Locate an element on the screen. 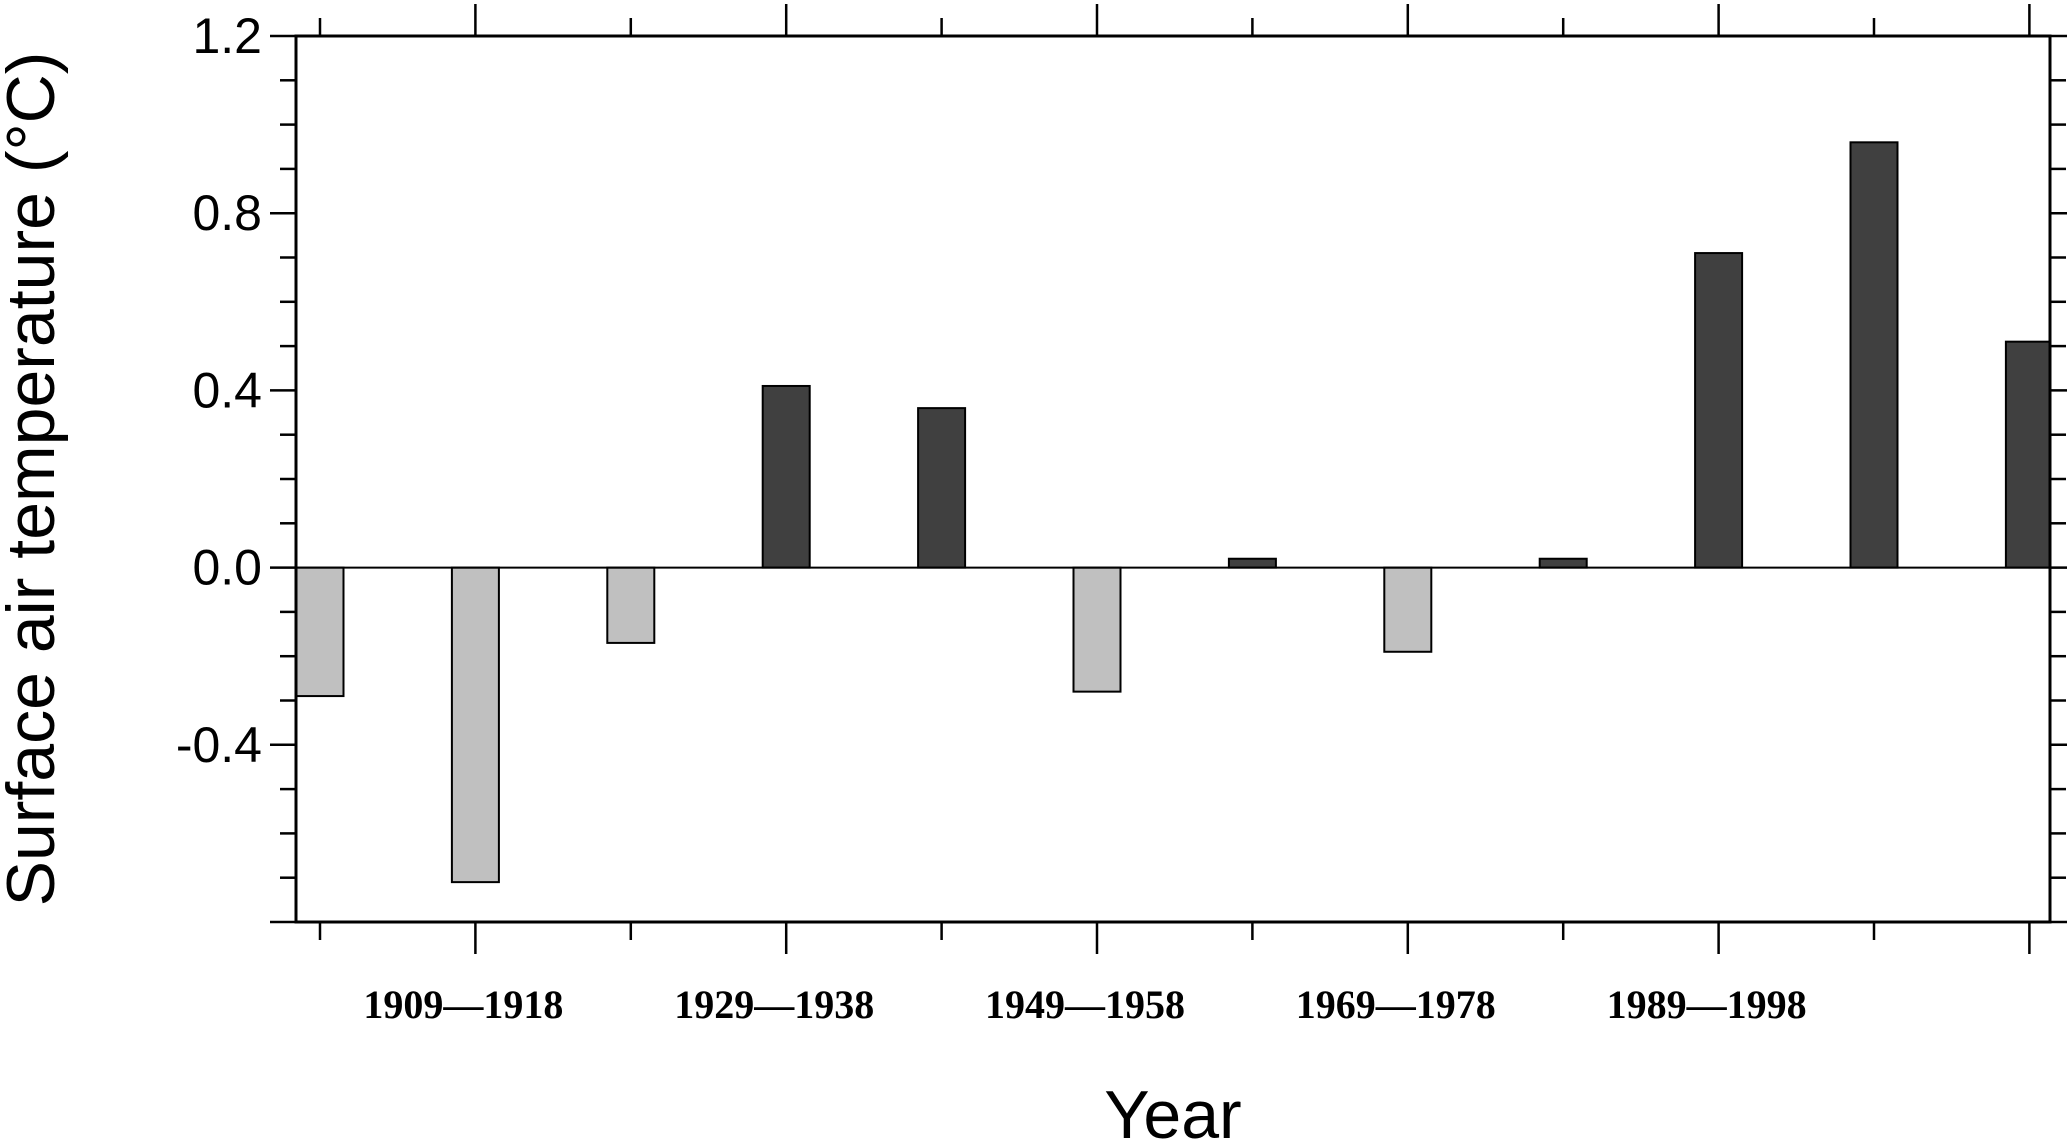  x-axis-title: Year is located at coordinates (1172, 1108).